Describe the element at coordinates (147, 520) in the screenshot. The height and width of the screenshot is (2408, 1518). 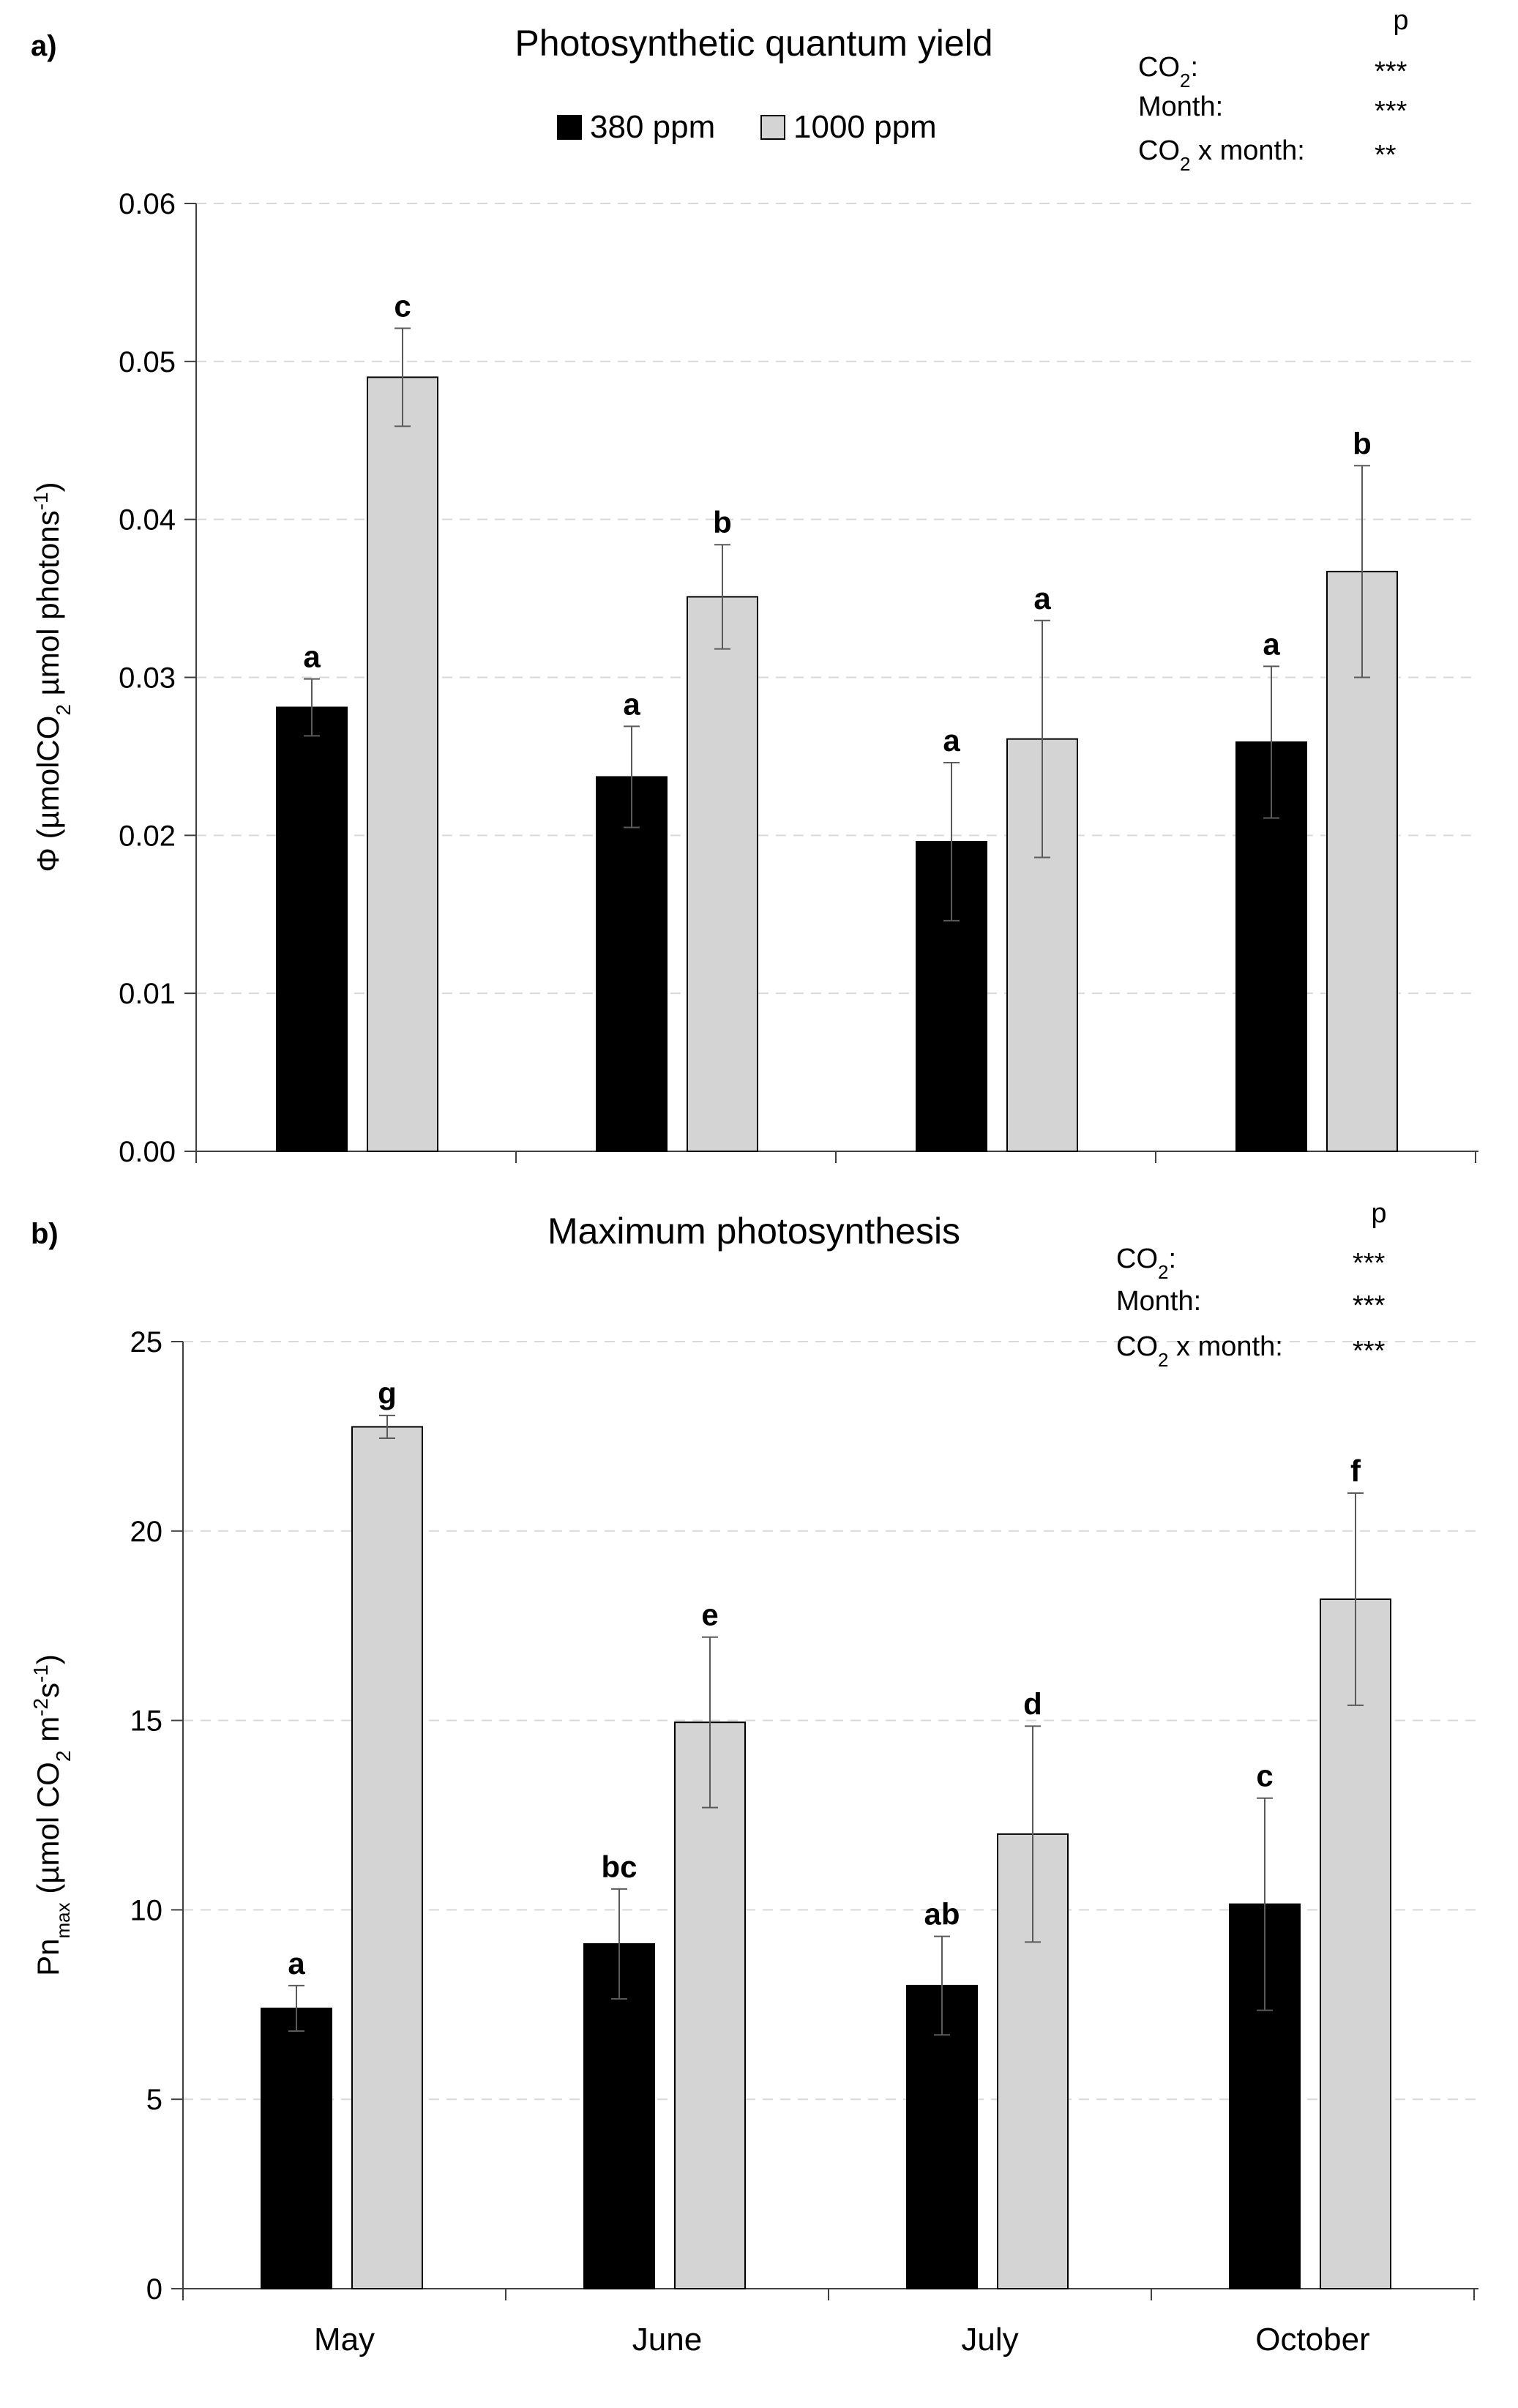
I see `y-tick-label: 0.04` at that location.